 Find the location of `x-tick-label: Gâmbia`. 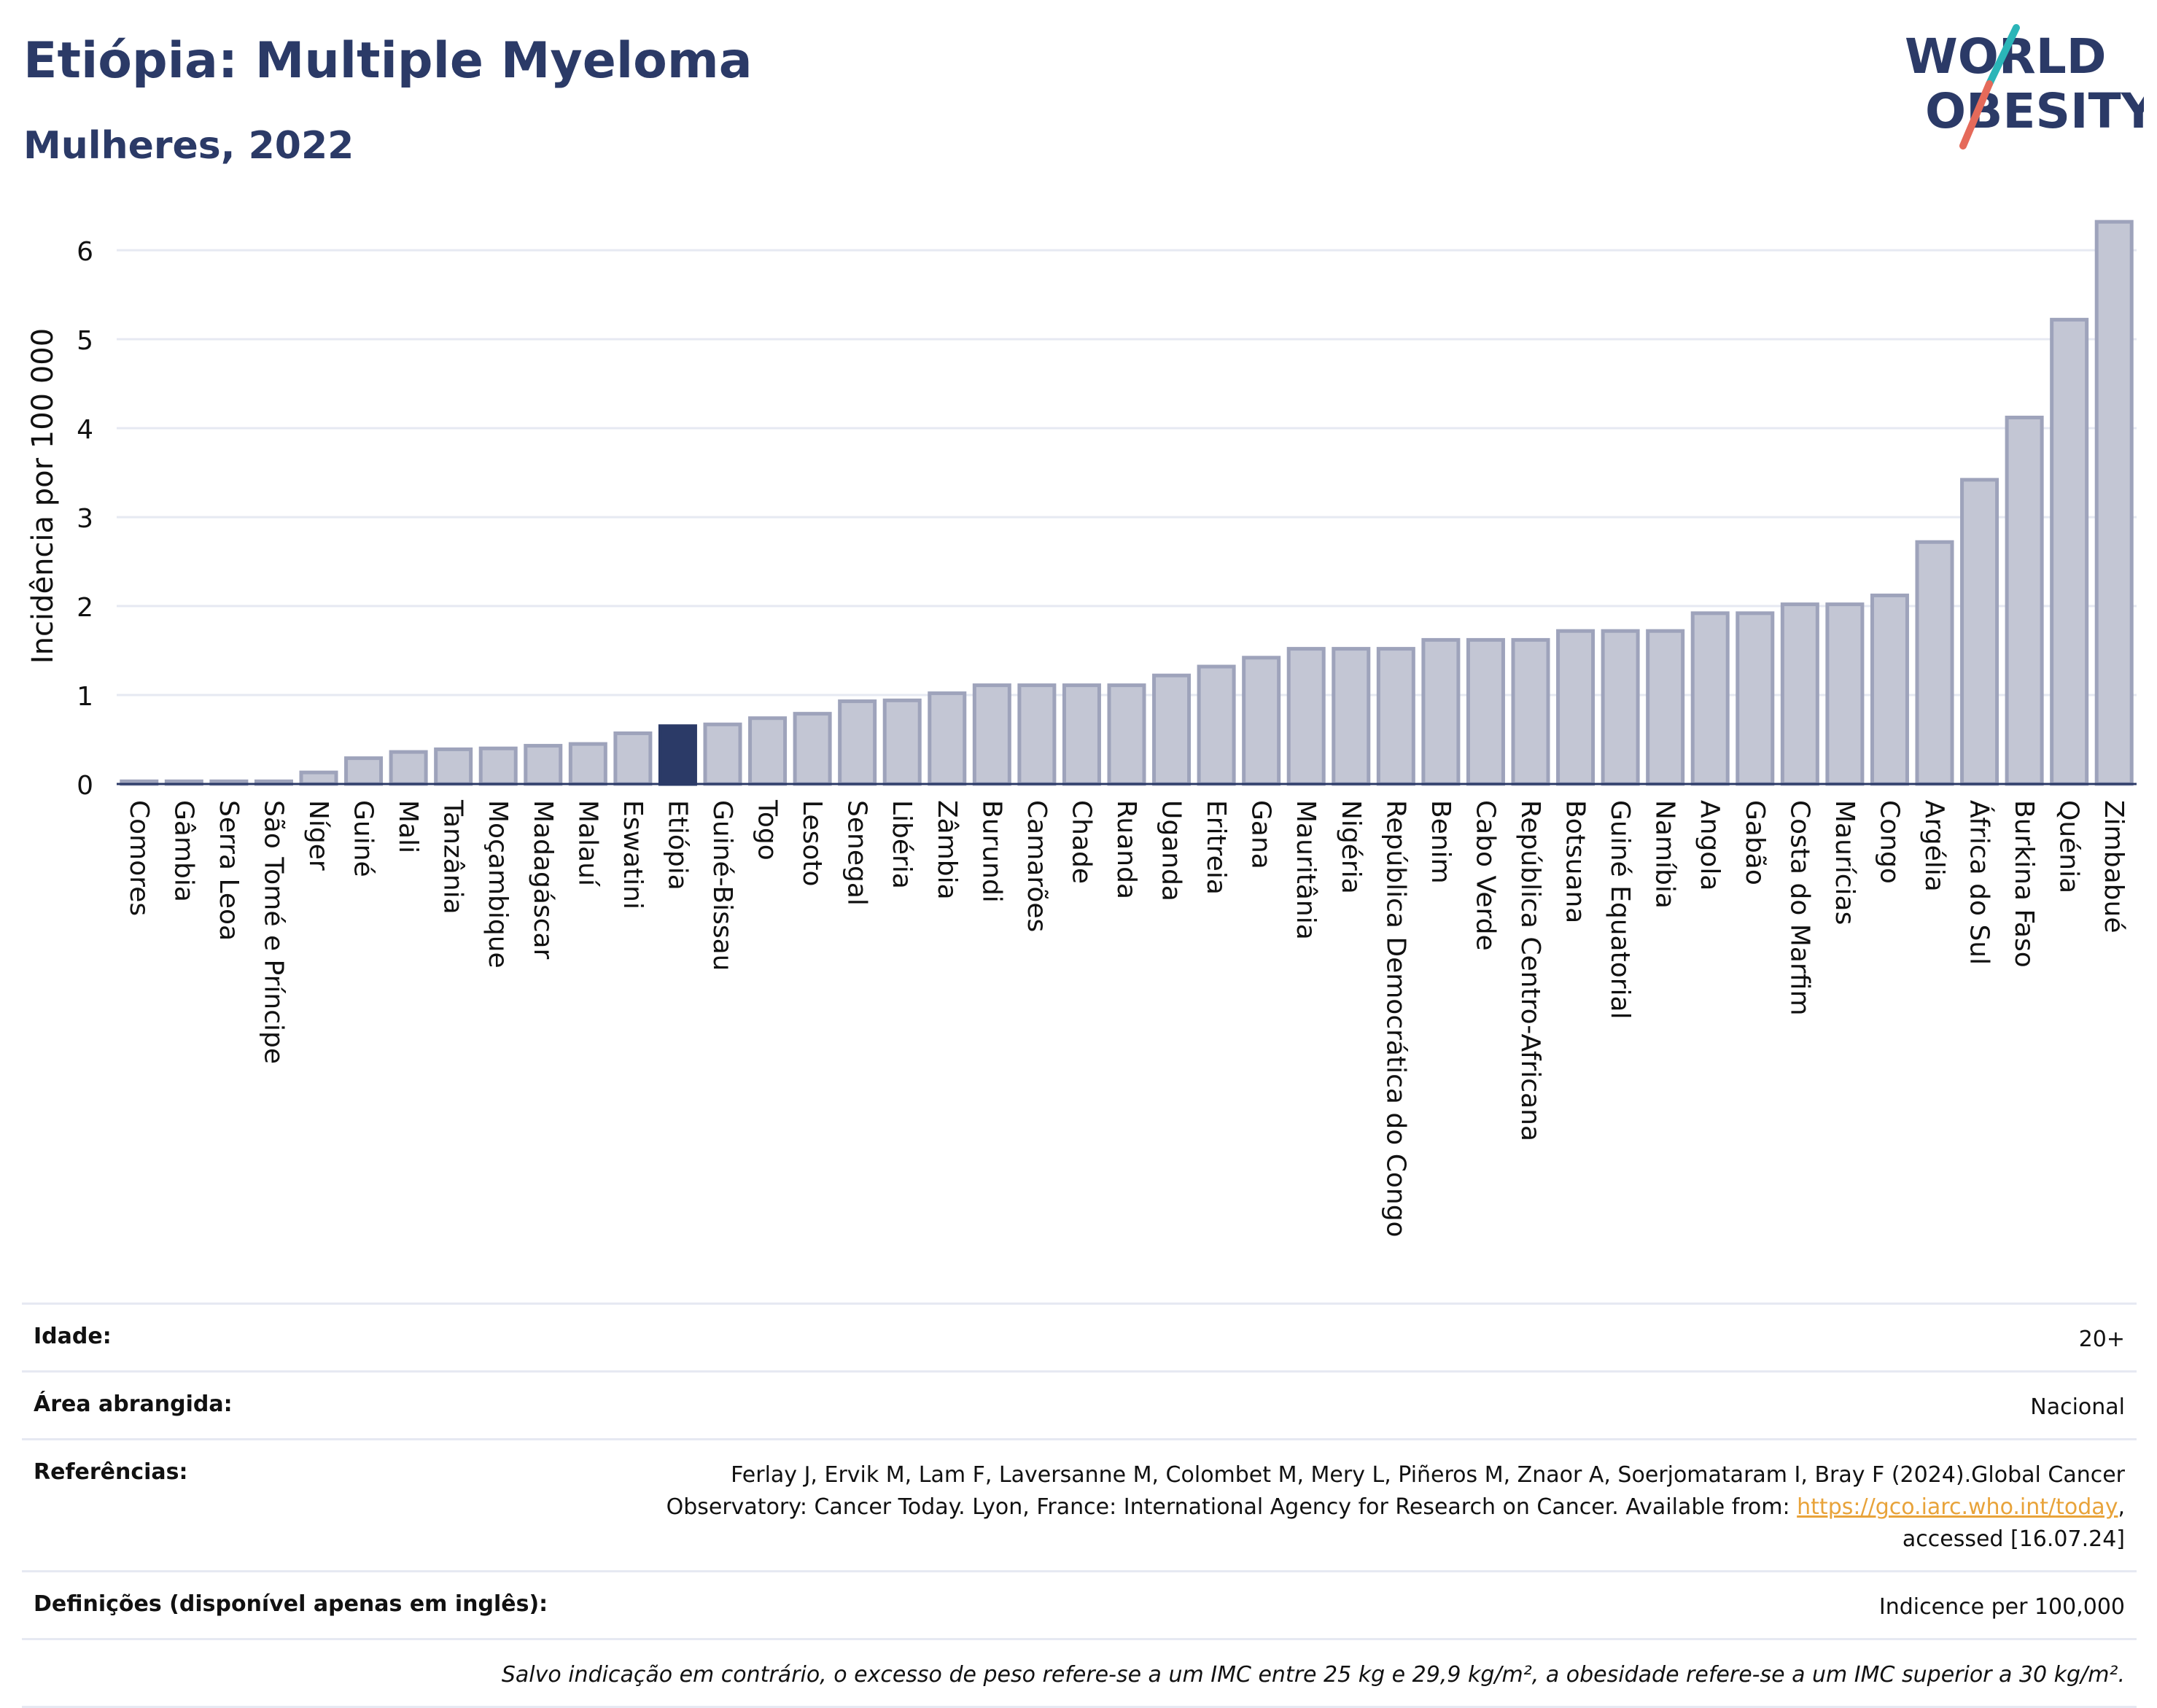

x-tick-label: Gâmbia is located at coordinates (183, 851).